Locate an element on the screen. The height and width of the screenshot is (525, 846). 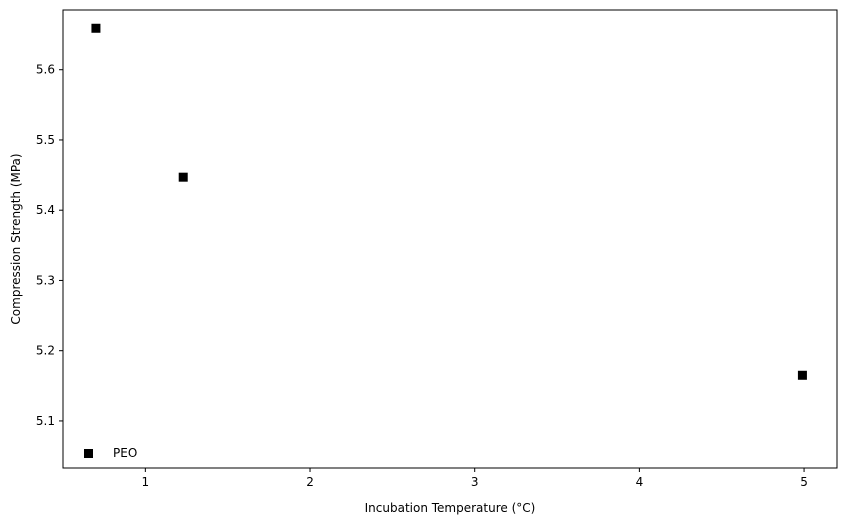
y-tick-label: 5.4 is located at coordinates (45, 210).